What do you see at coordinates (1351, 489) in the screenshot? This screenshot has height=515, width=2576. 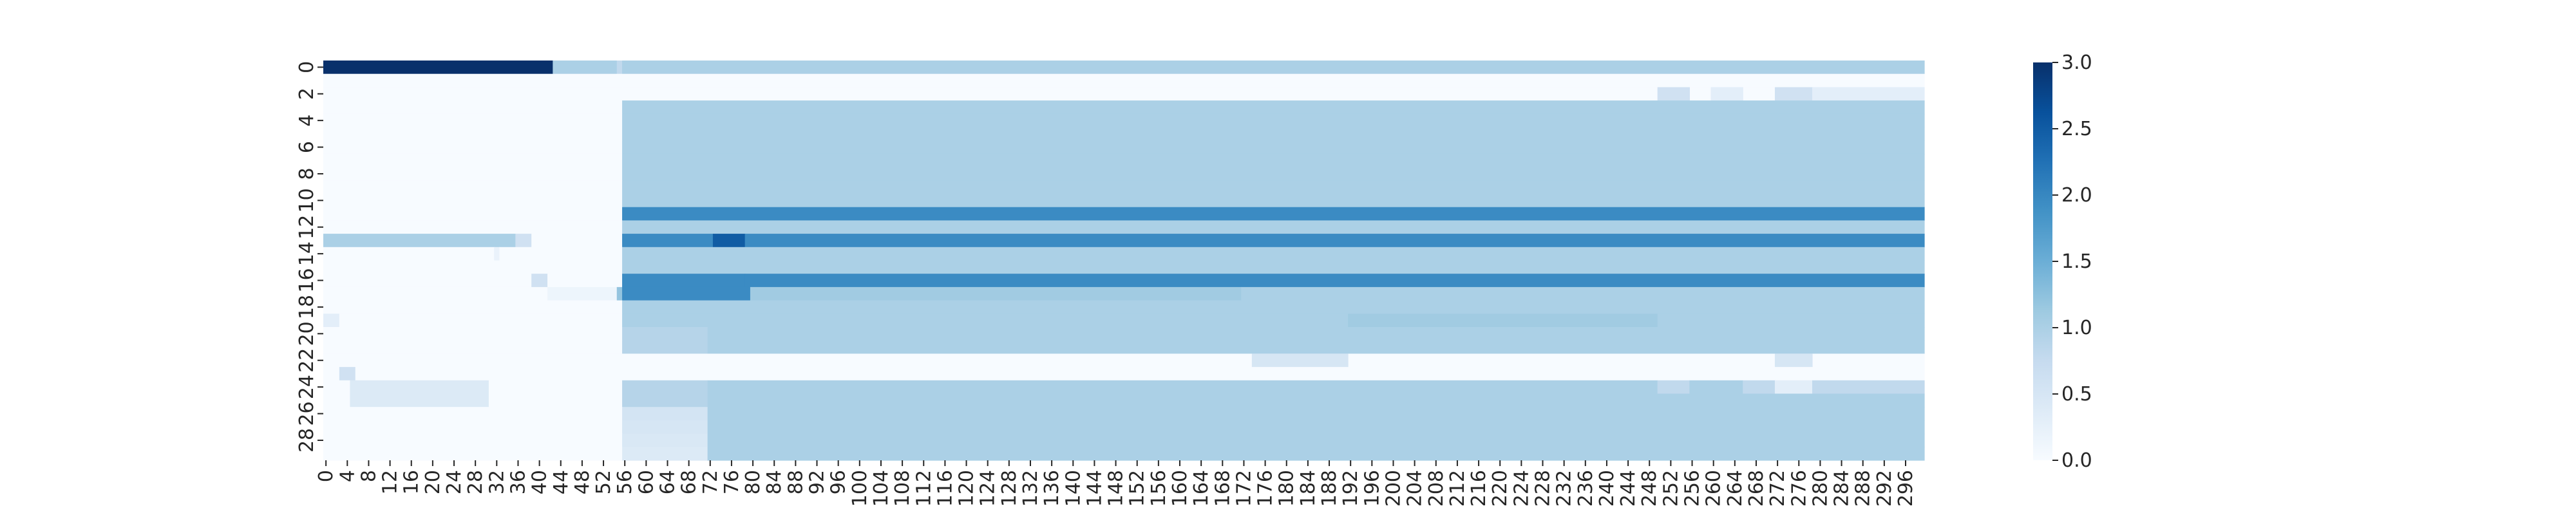 I see `x-tick-label: 192` at bounding box center [1351, 489].